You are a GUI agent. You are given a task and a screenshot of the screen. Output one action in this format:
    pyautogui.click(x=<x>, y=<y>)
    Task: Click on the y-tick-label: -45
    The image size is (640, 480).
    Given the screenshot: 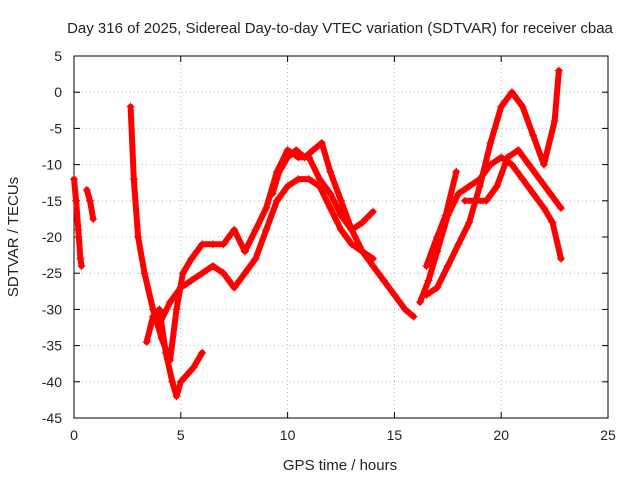 What is the action you would take?
    pyautogui.click(x=52, y=418)
    